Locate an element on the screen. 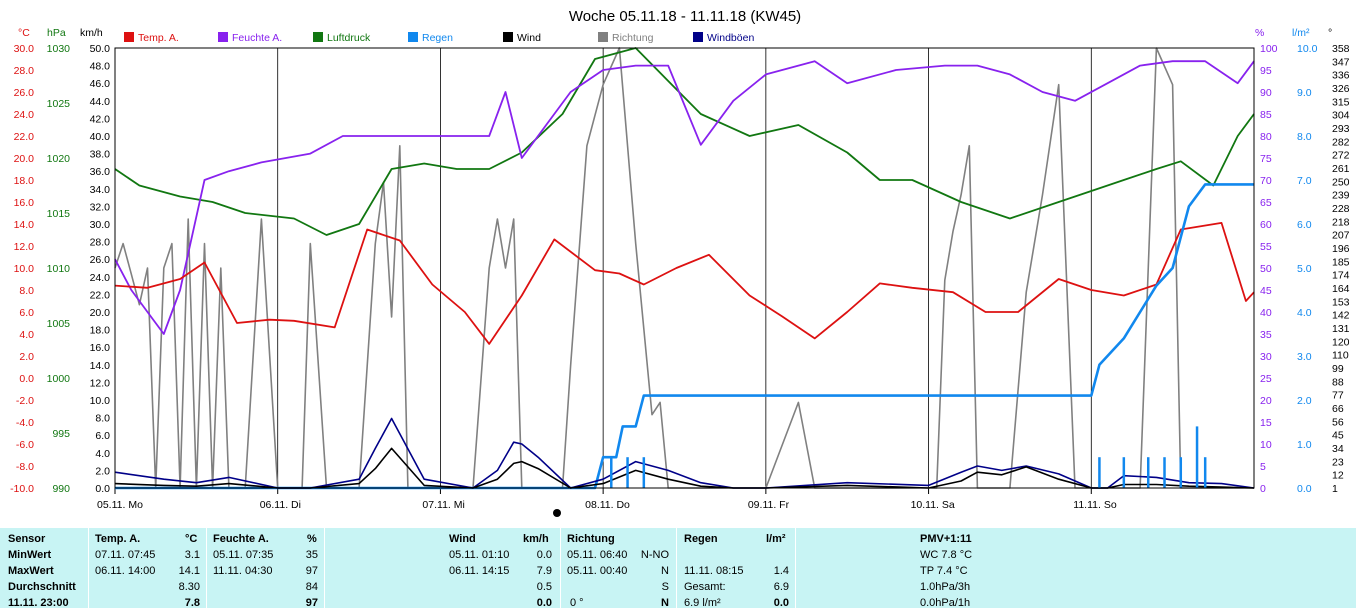 Image resolution: width=1356 pixels, height=612 pixels. tick-label-pressure: 1025 is located at coordinates (59, 104).